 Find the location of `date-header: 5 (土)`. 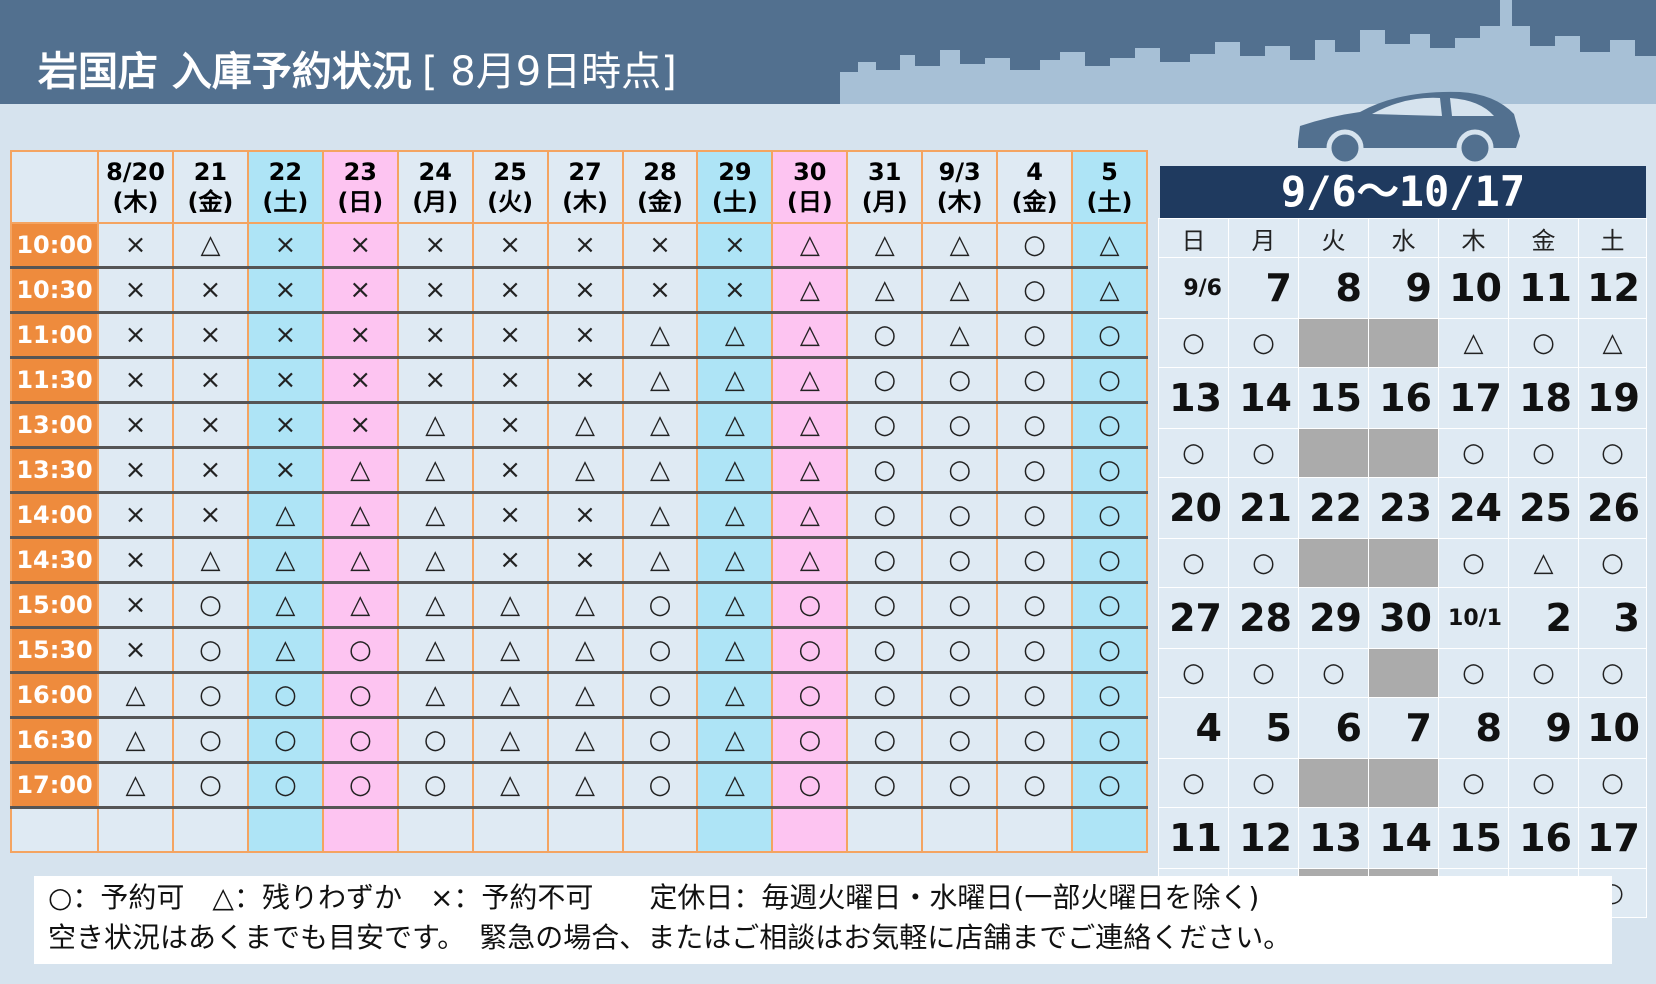

date-header: 5 (土) is located at coordinates (1109, 187).